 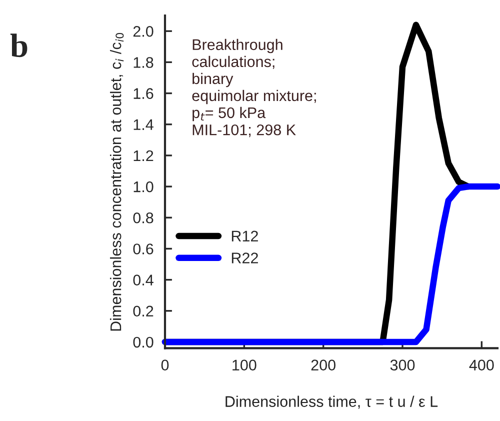 What do you see at coordinates (143, 31) in the screenshot?
I see `y-tick-label: 2.0` at bounding box center [143, 31].